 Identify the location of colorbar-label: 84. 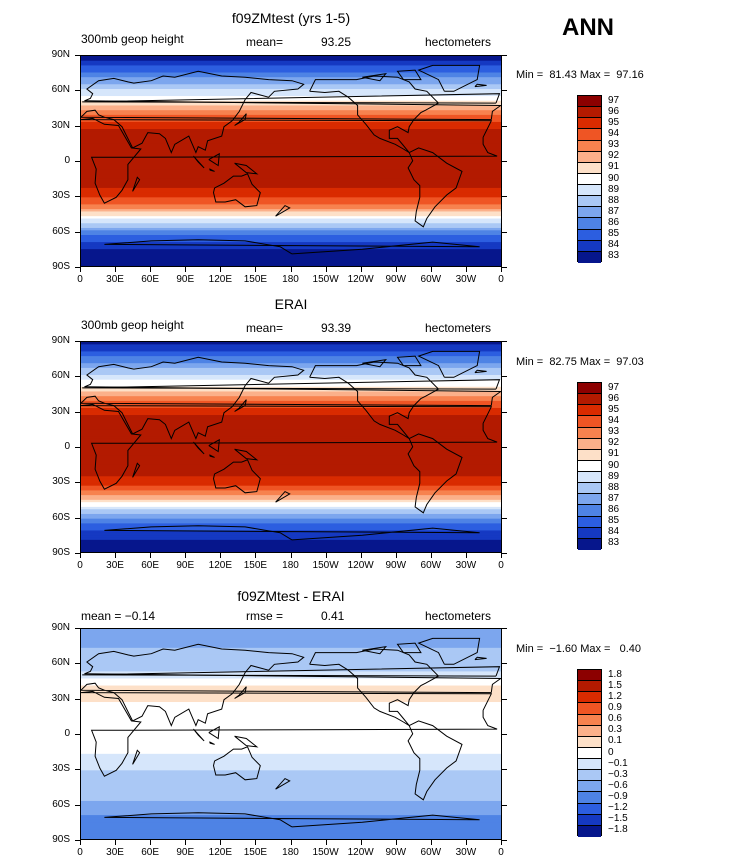
(614, 532).